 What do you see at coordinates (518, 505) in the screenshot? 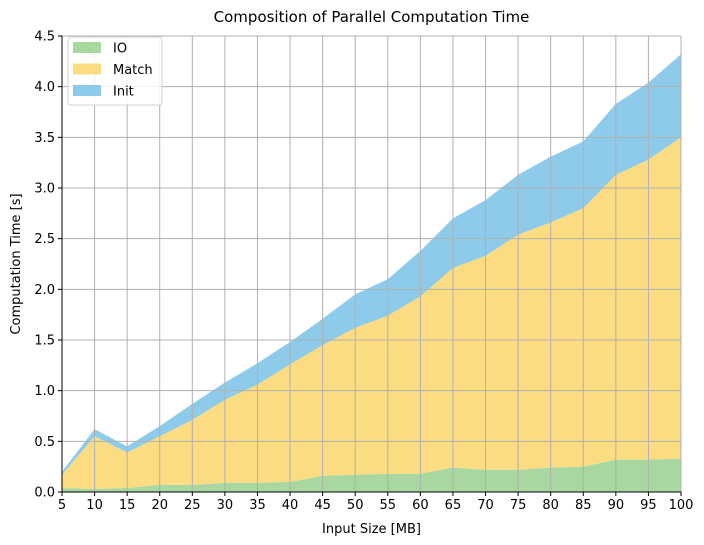
I see `x-tick-label: 75` at bounding box center [518, 505].